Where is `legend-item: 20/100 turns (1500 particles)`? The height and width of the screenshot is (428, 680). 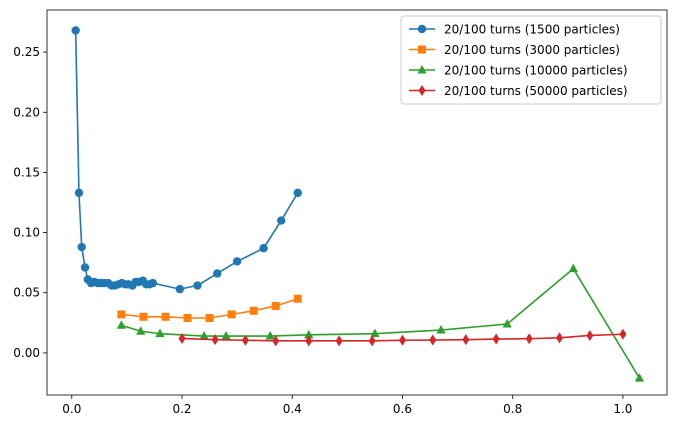
legend-item: 20/100 turns (1500 particles) is located at coordinates (514, 30).